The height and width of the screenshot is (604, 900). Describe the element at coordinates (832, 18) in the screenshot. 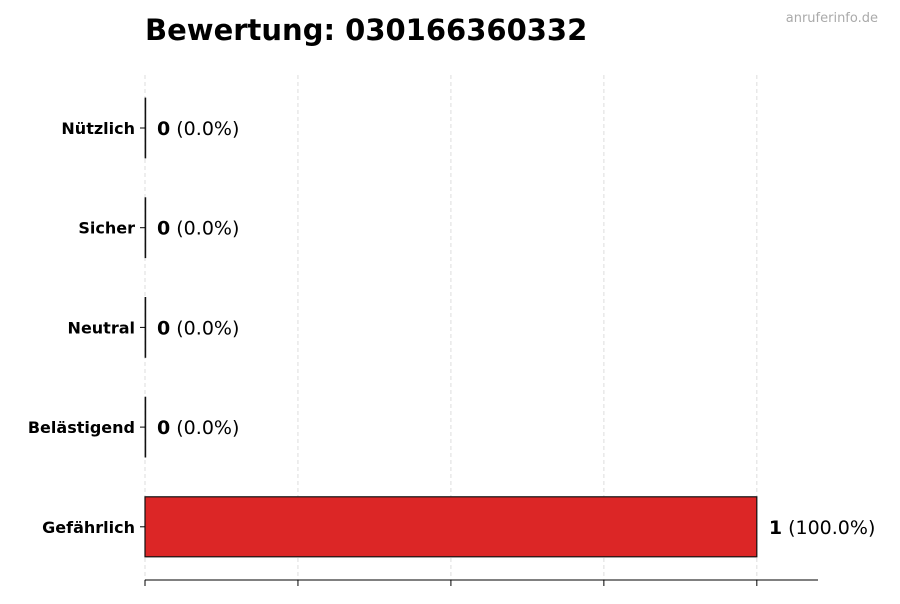

I see `watermark: anruferinfo.de` at that location.